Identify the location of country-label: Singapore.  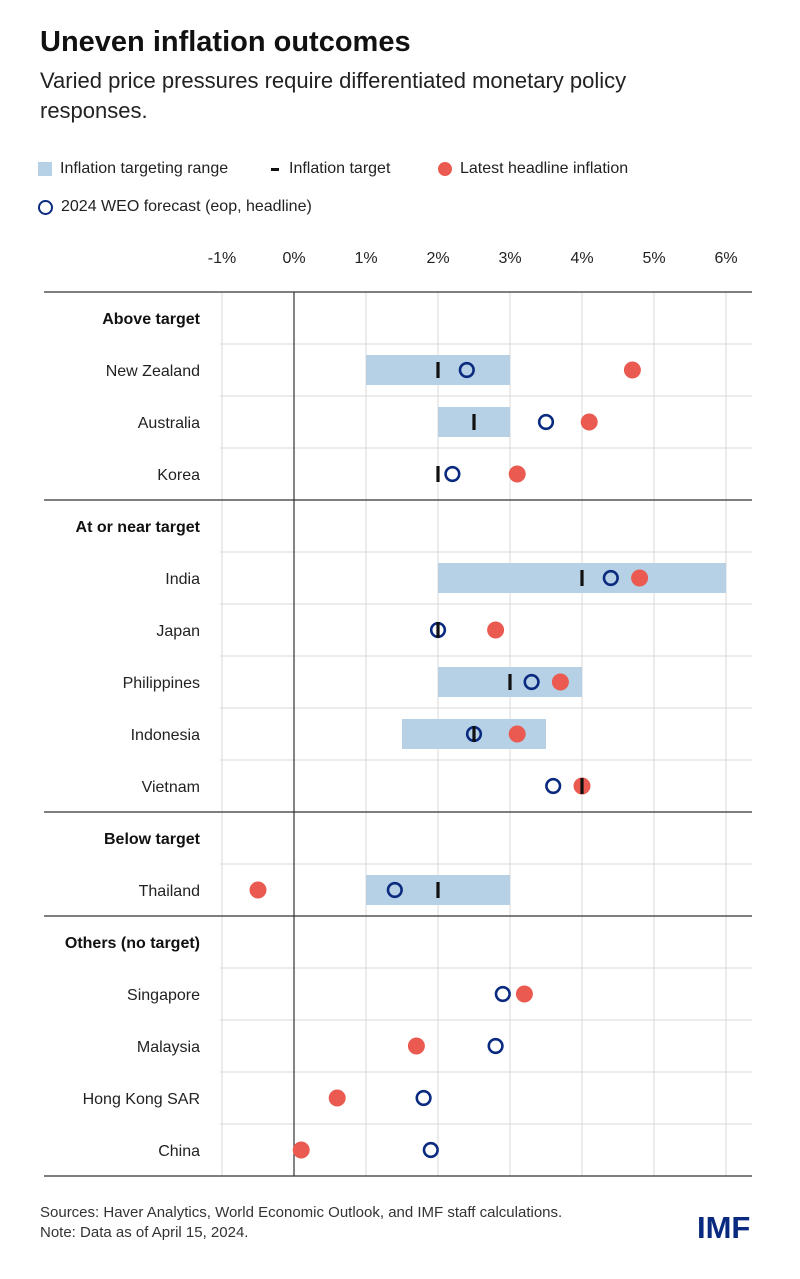
(163, 995).